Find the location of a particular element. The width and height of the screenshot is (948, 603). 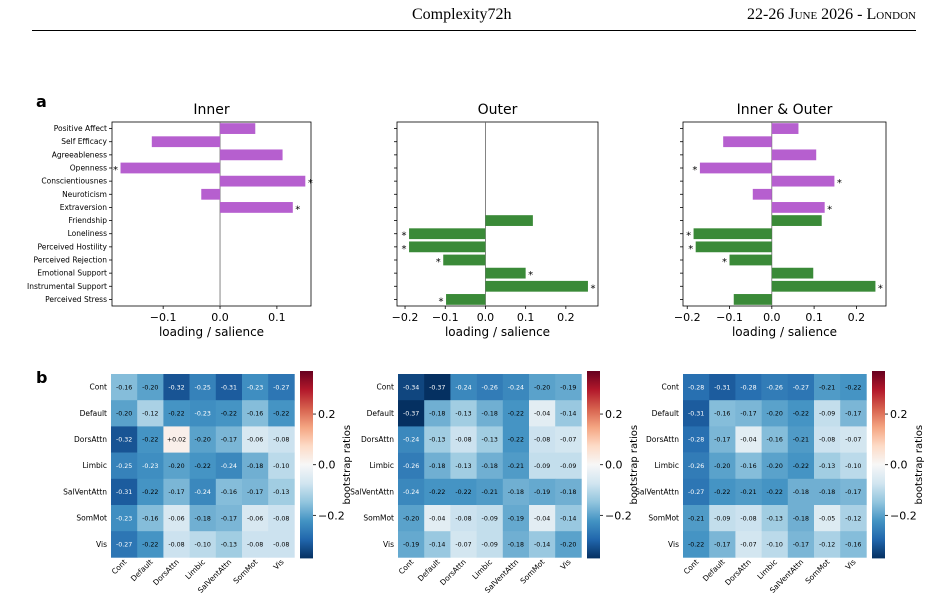

x-tick-label: 0.1 is located at coordinates (814, 317).